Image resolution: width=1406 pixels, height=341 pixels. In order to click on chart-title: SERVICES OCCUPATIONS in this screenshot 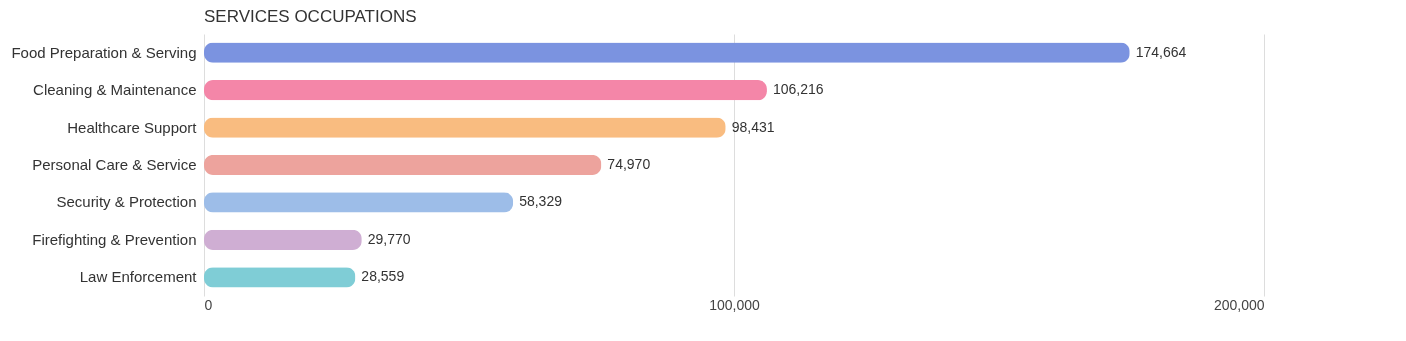, I will do `click(310, 16)`.